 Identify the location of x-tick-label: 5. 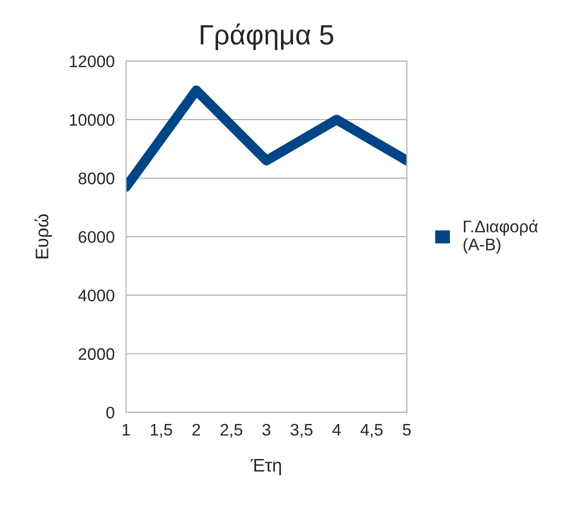
(406, 430).